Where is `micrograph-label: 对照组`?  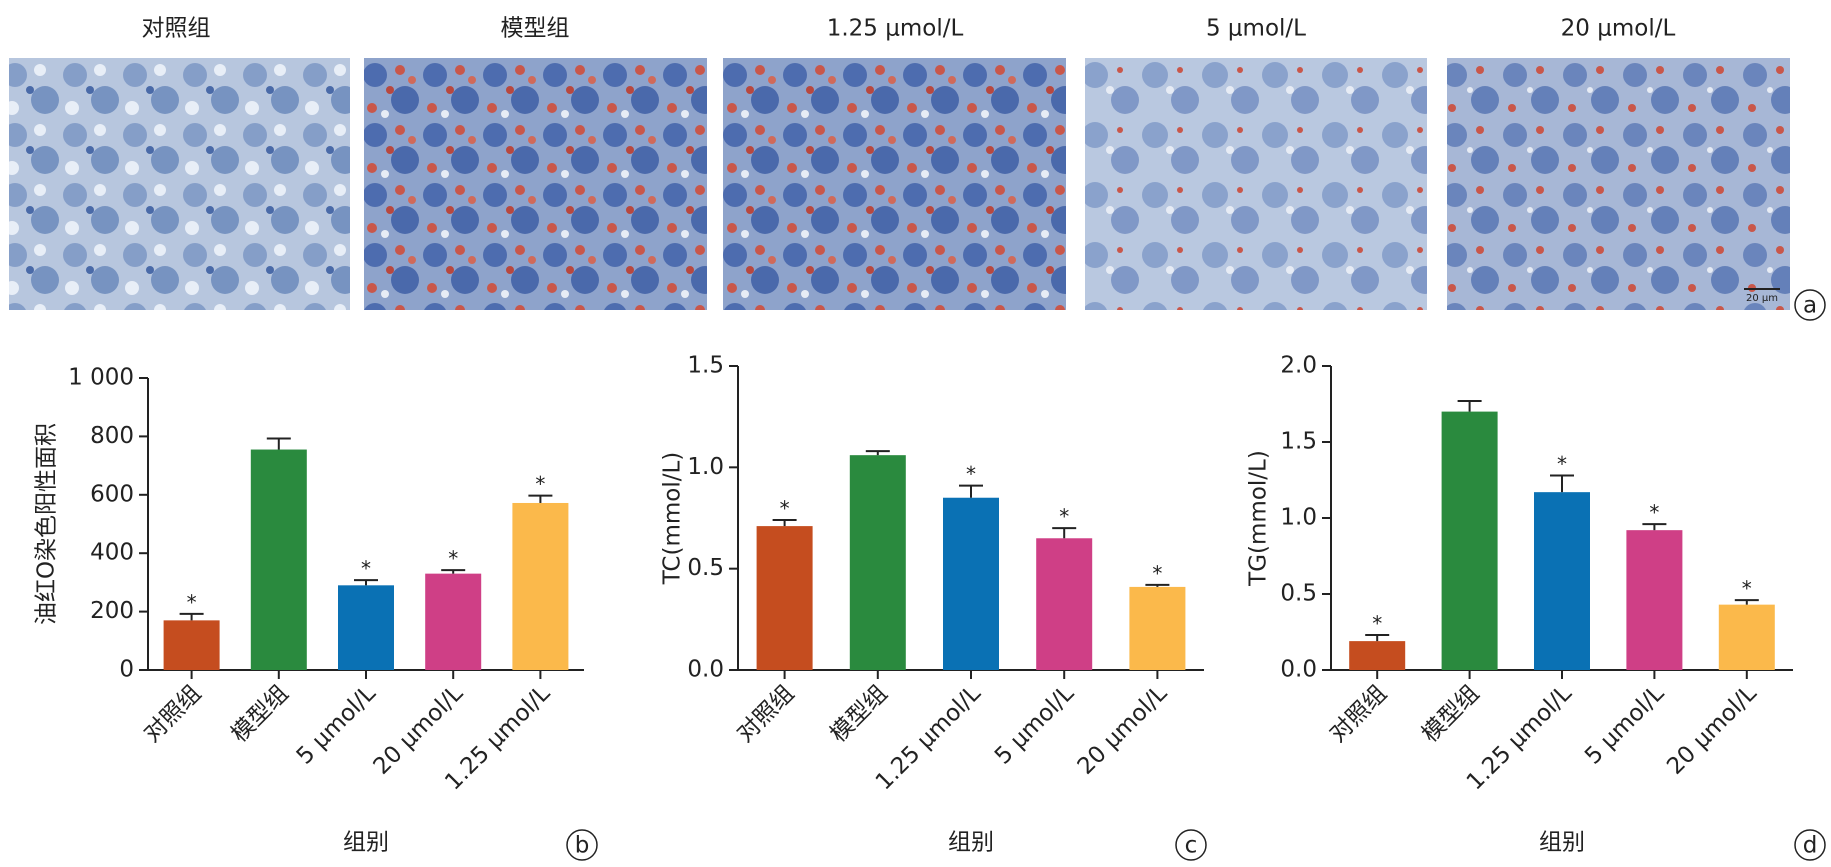 micrograph-label: 对照组 is located at coordinates (176, 29).